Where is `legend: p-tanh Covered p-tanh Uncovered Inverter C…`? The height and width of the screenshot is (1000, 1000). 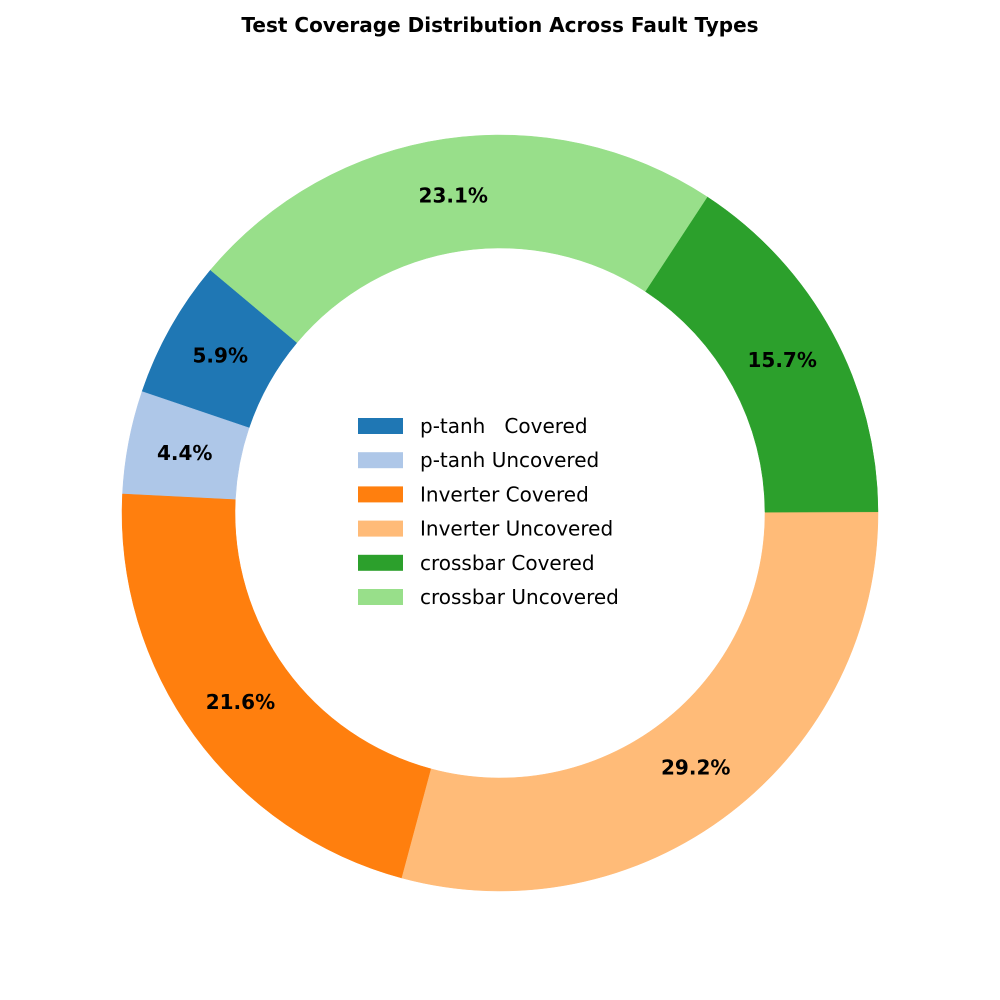
legend: p-tanh Covered p-tanh Uncovered Inverter C… is located at coordinates (488, 511).